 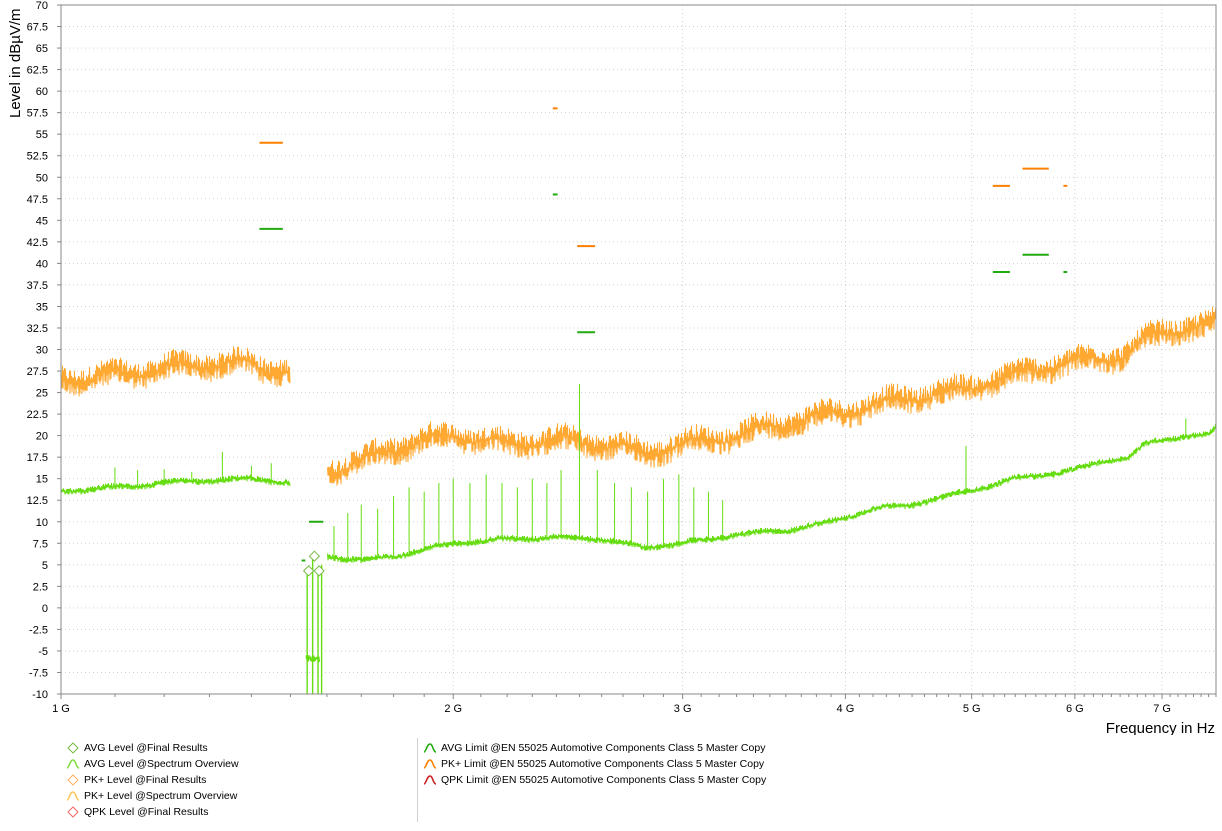 What do you see at coordinates (37, 200) in the screenshot?
I see `y-tick-label: 47.5` at bounding box center [37, 200].